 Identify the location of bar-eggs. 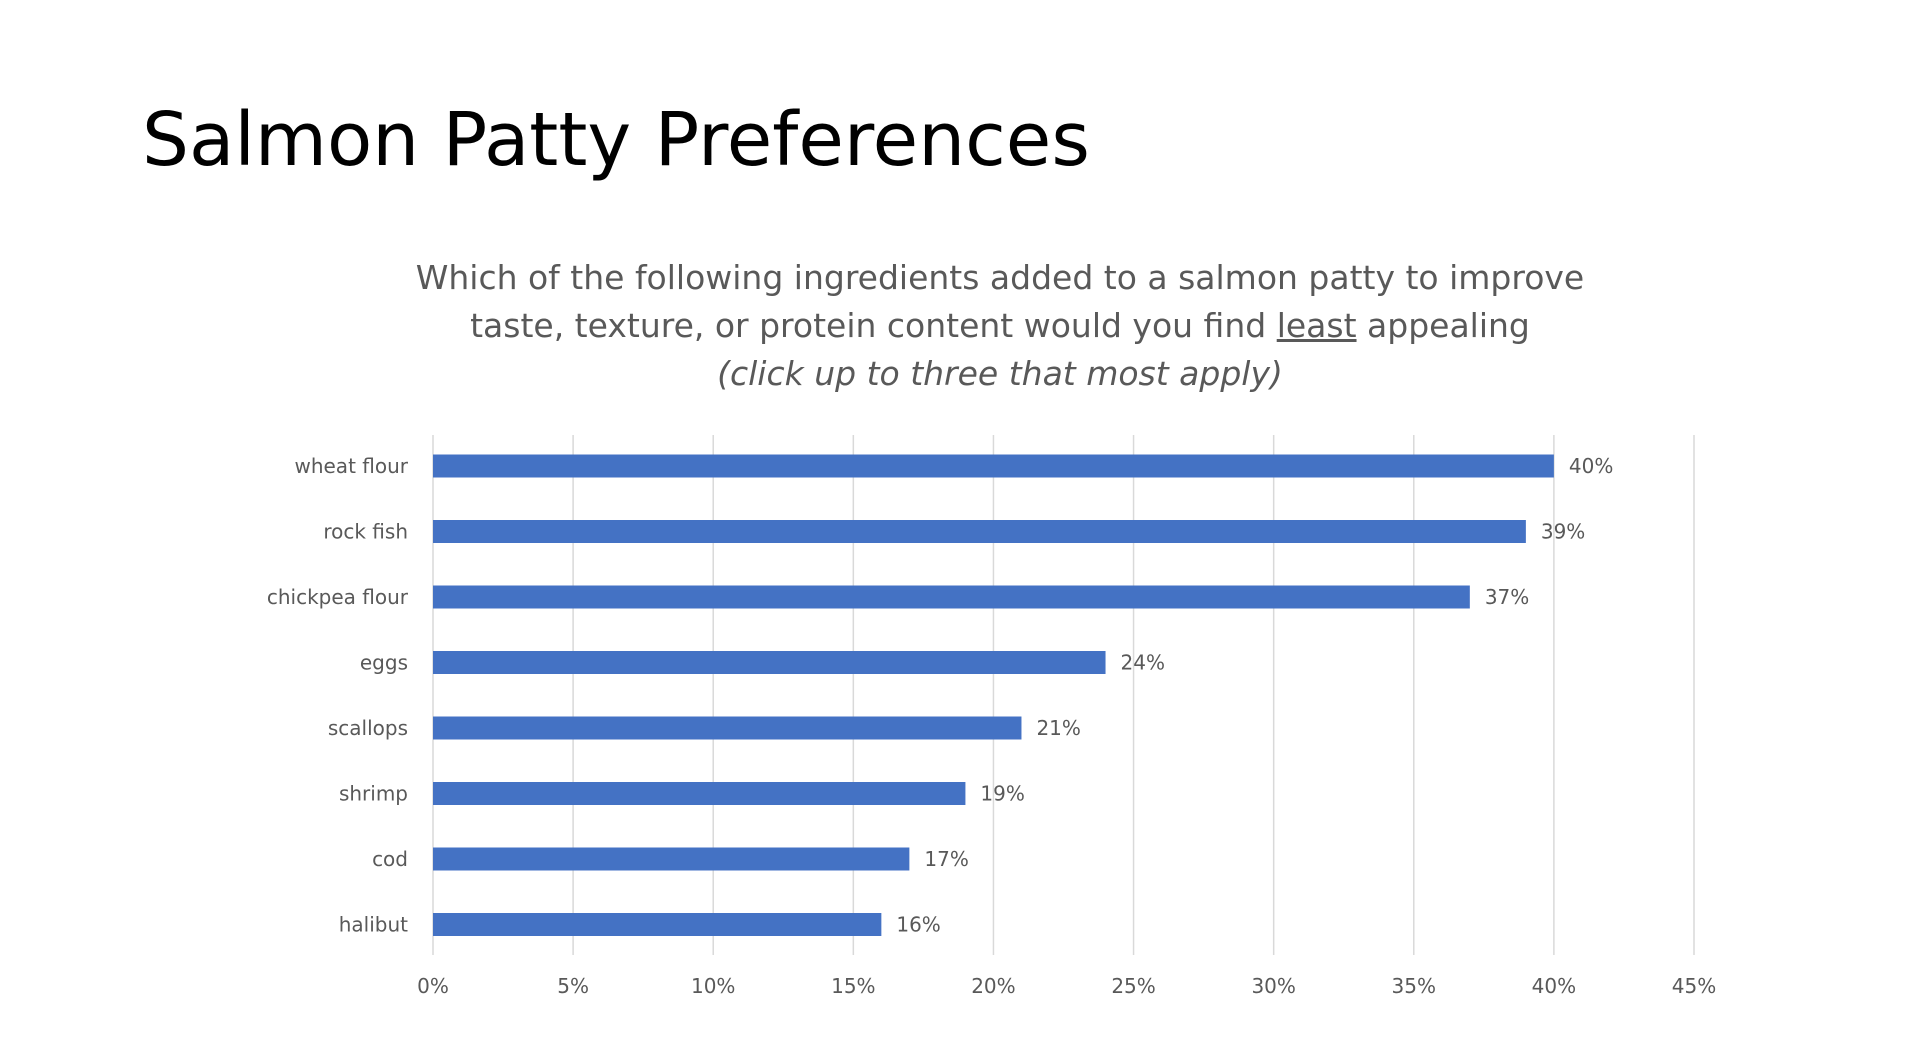
(769, 662).